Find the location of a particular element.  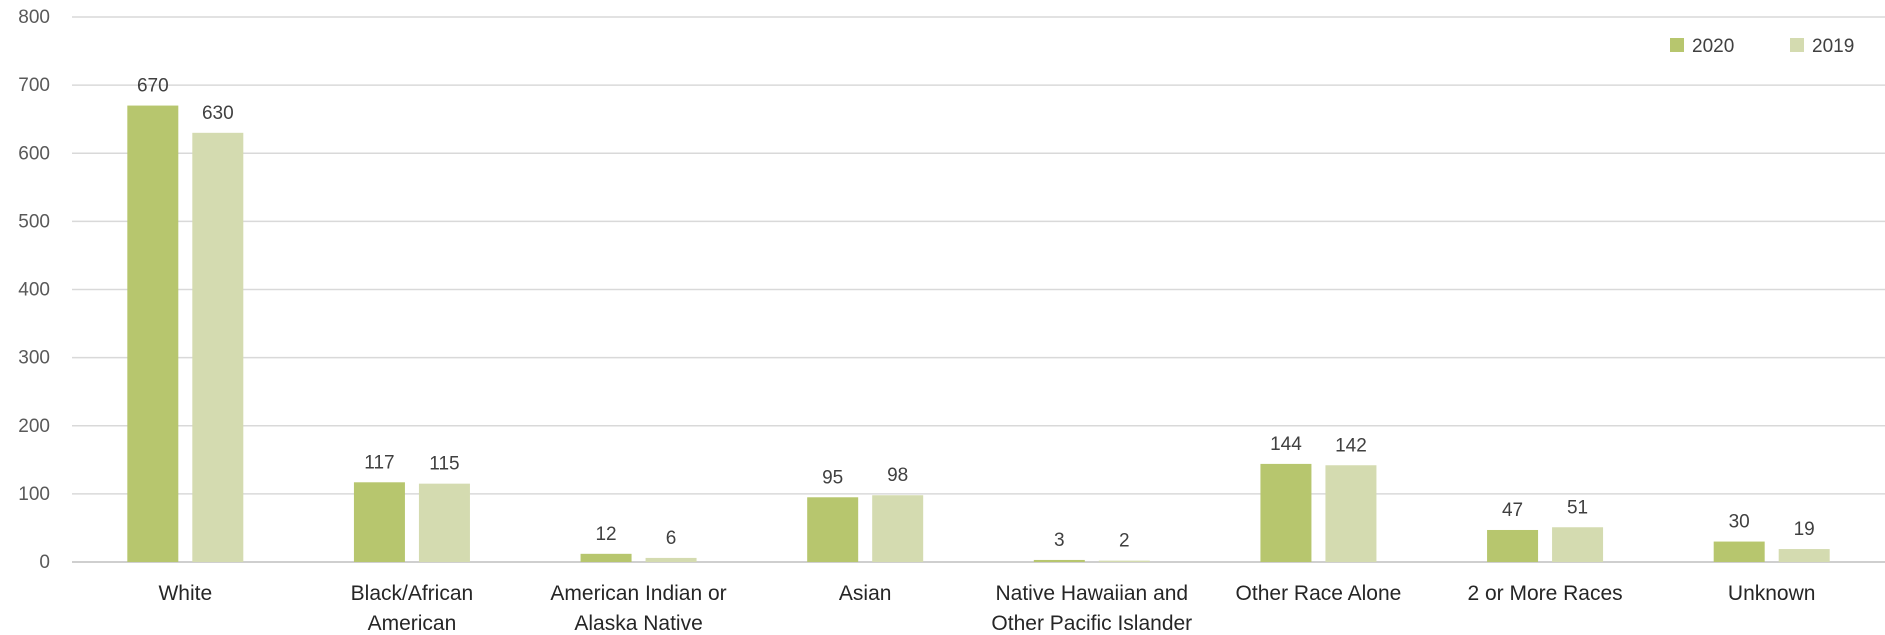

data-label: 144 is located at coordinates (1286, 444).